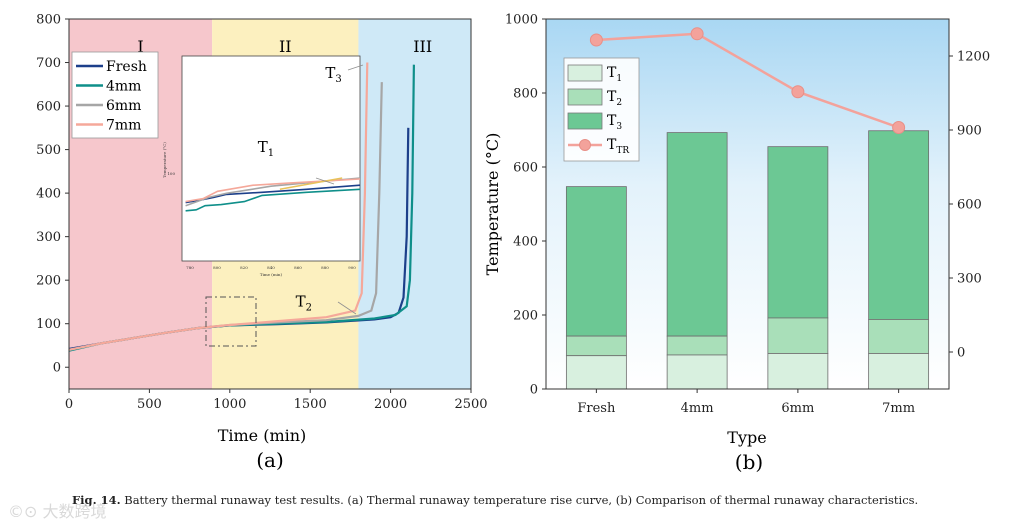 The height and width of the screenshot is (529, 1019). Describe the element at coordinates (697, 234) in the screenshot. I see `bar-t3-4mm` at that location.